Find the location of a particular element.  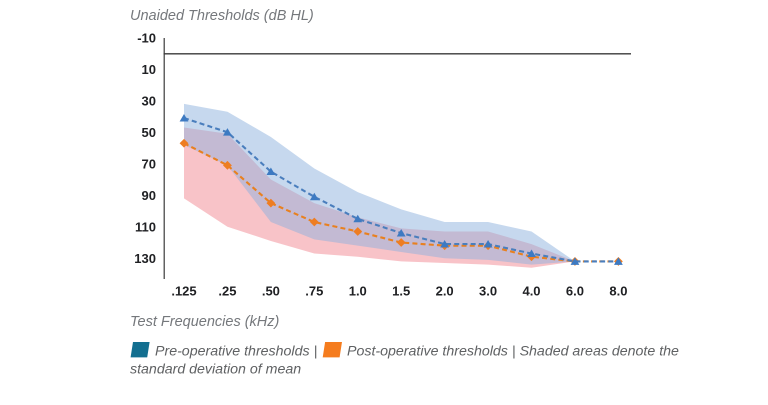

pre-operative-legend-label: Pre-operative thresholds is located at coordinates (232, 352).